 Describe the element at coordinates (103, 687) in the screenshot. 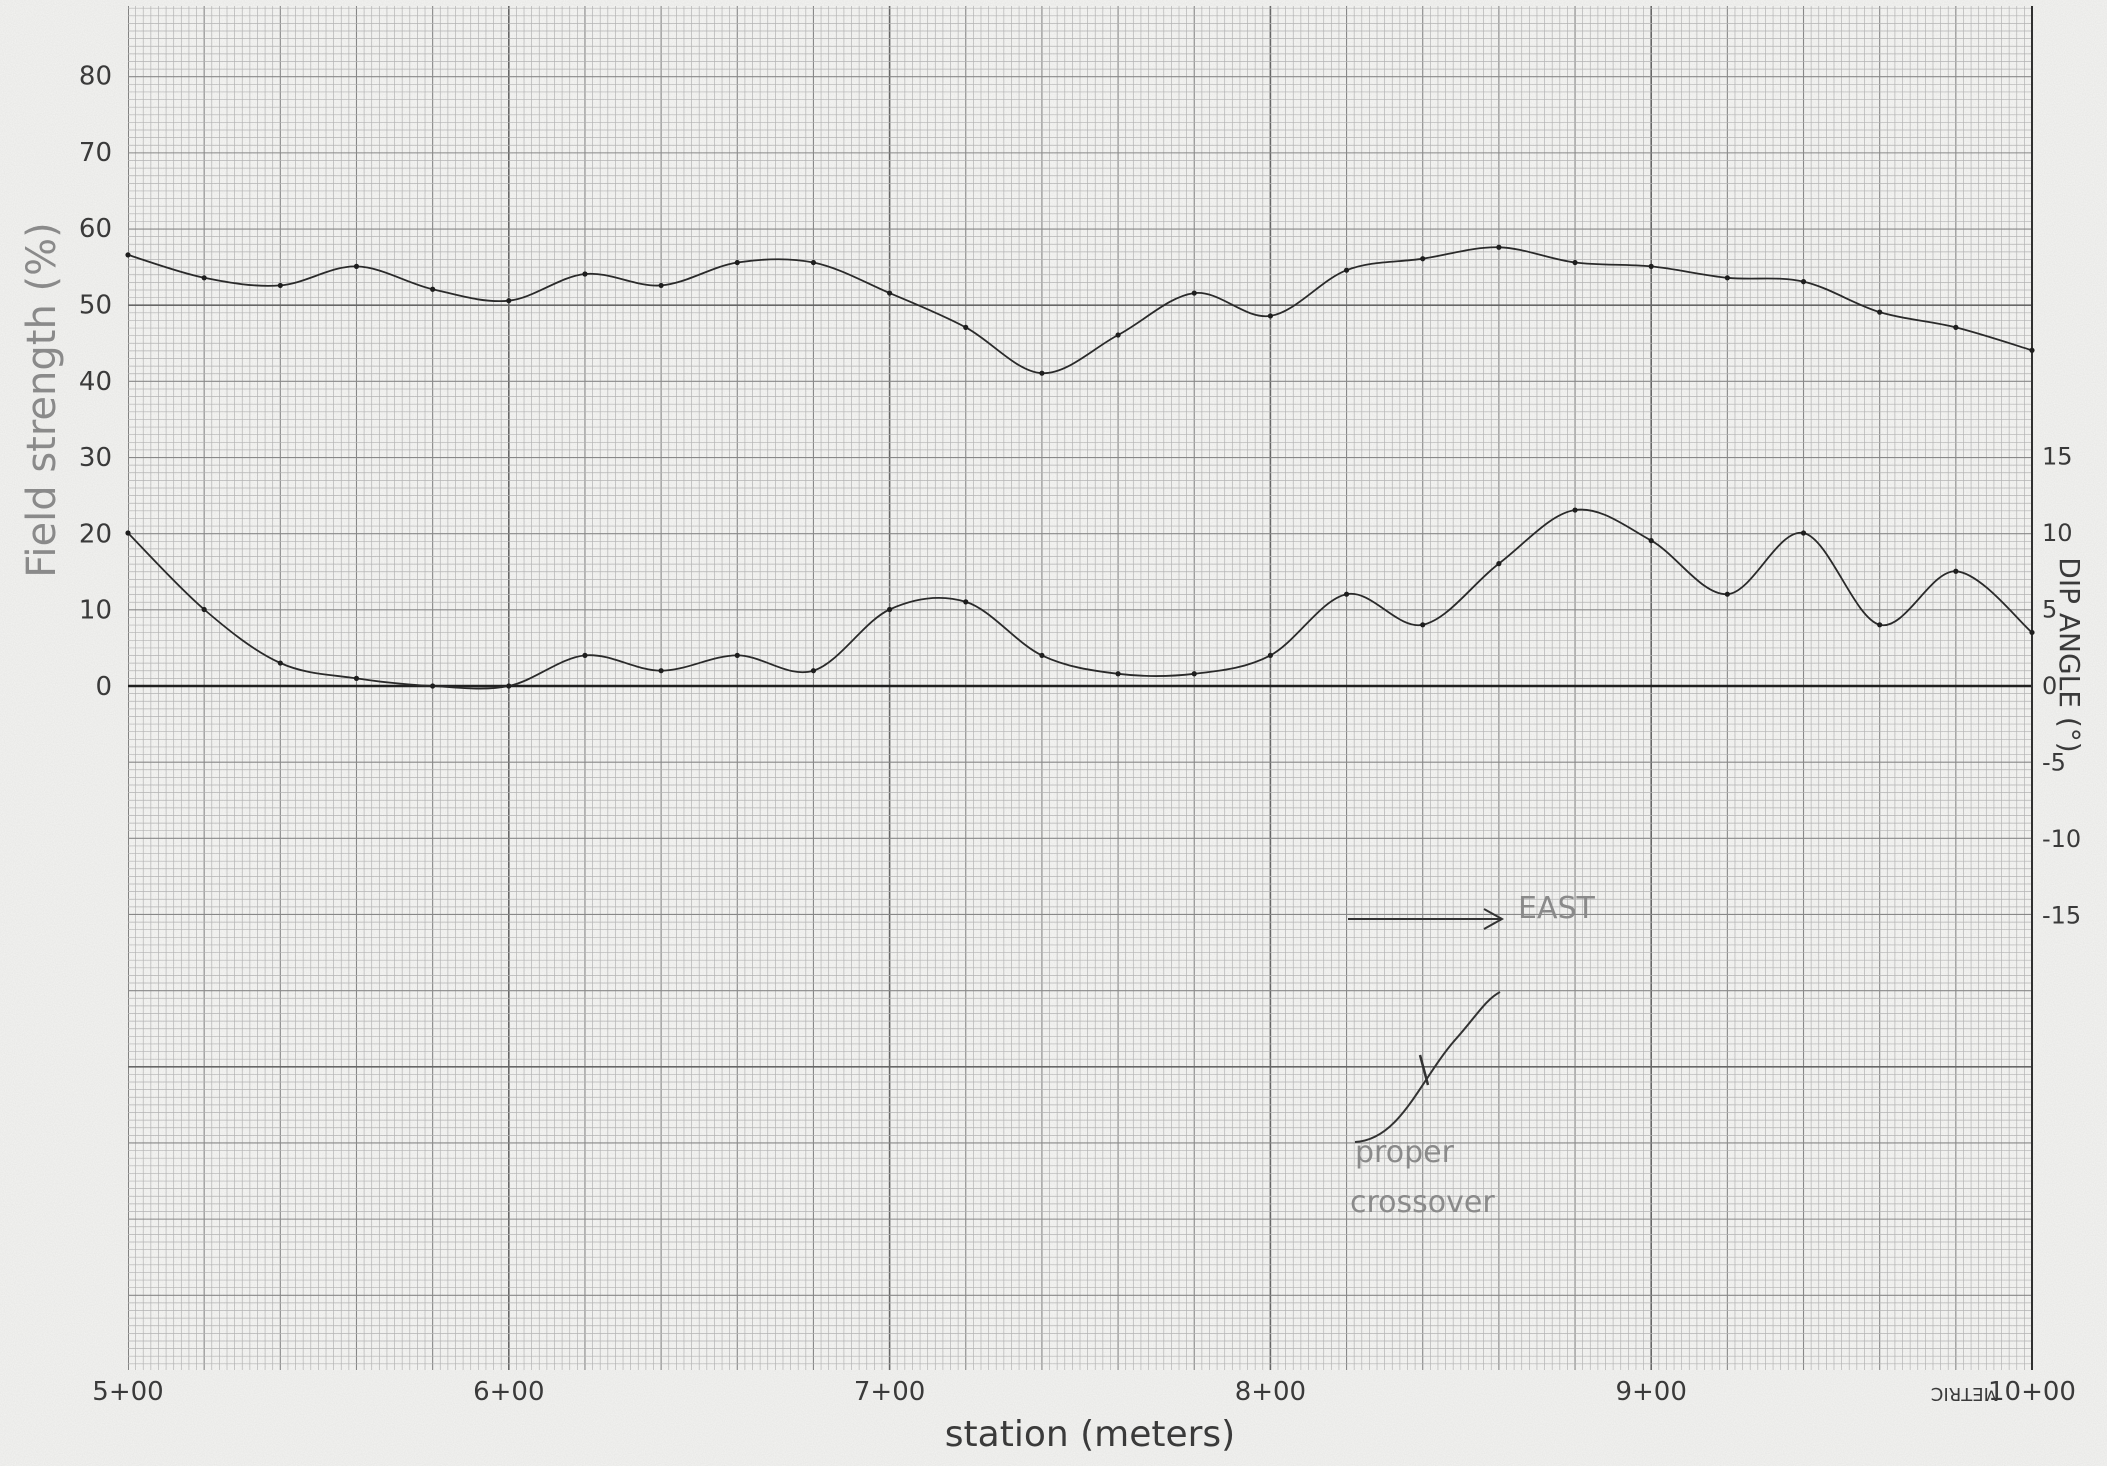

I see `y-left-tick-label: 0` at that location.